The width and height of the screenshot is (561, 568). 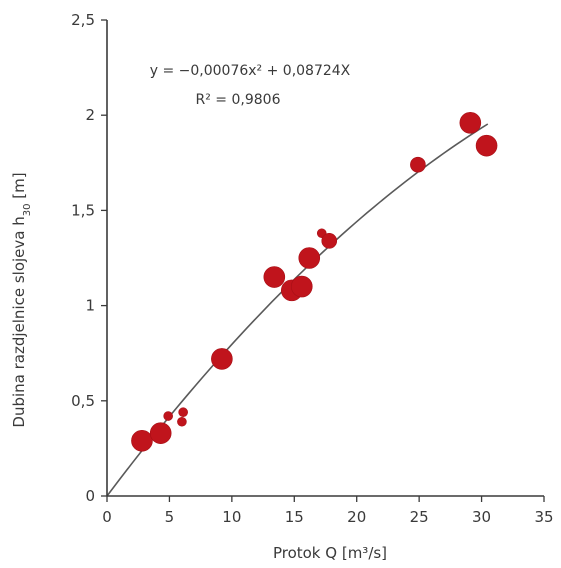 What do you see at coordinates (294, 517) in the screenshot?
I see `x-tick-label: 15` at bounding box center [294, 517].